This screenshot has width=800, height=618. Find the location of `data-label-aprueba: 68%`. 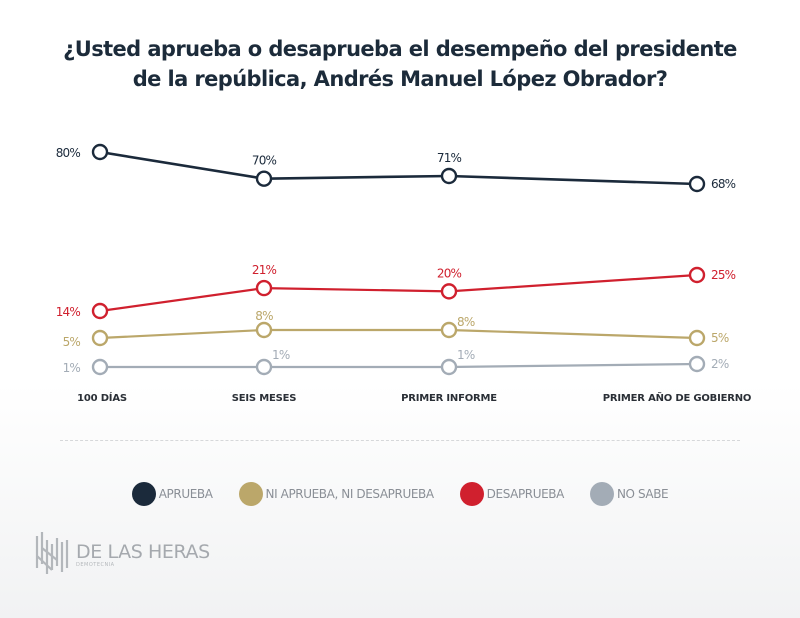

data-label-aprueba: 68% is located at coordinates (723, 184).